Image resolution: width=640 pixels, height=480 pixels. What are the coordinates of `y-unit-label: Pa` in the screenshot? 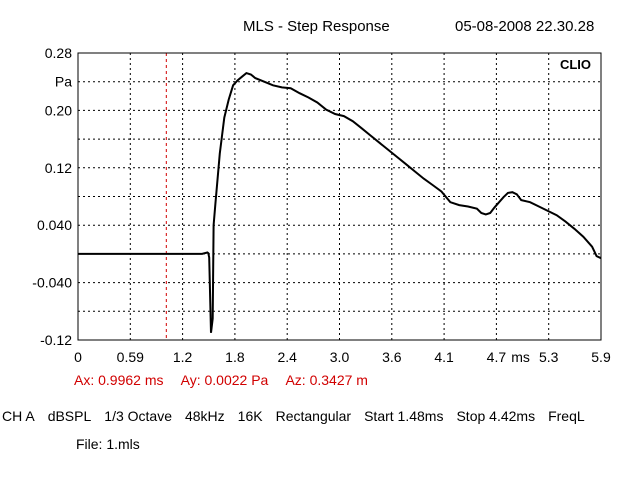 It's located at (63, 82).